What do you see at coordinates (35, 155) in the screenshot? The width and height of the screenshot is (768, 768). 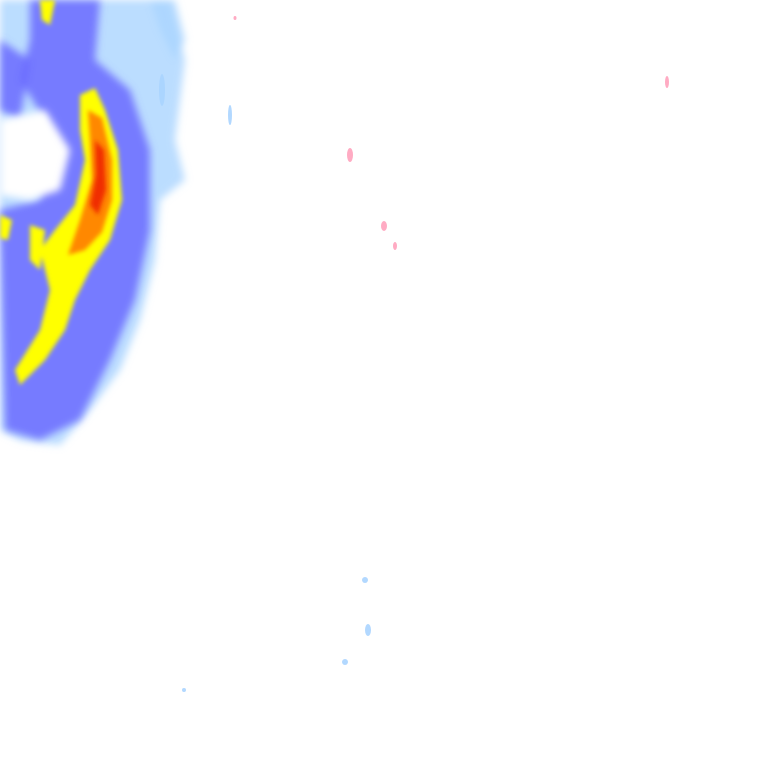 I see `clear-gap-shape` at bounding box center [35, 155].